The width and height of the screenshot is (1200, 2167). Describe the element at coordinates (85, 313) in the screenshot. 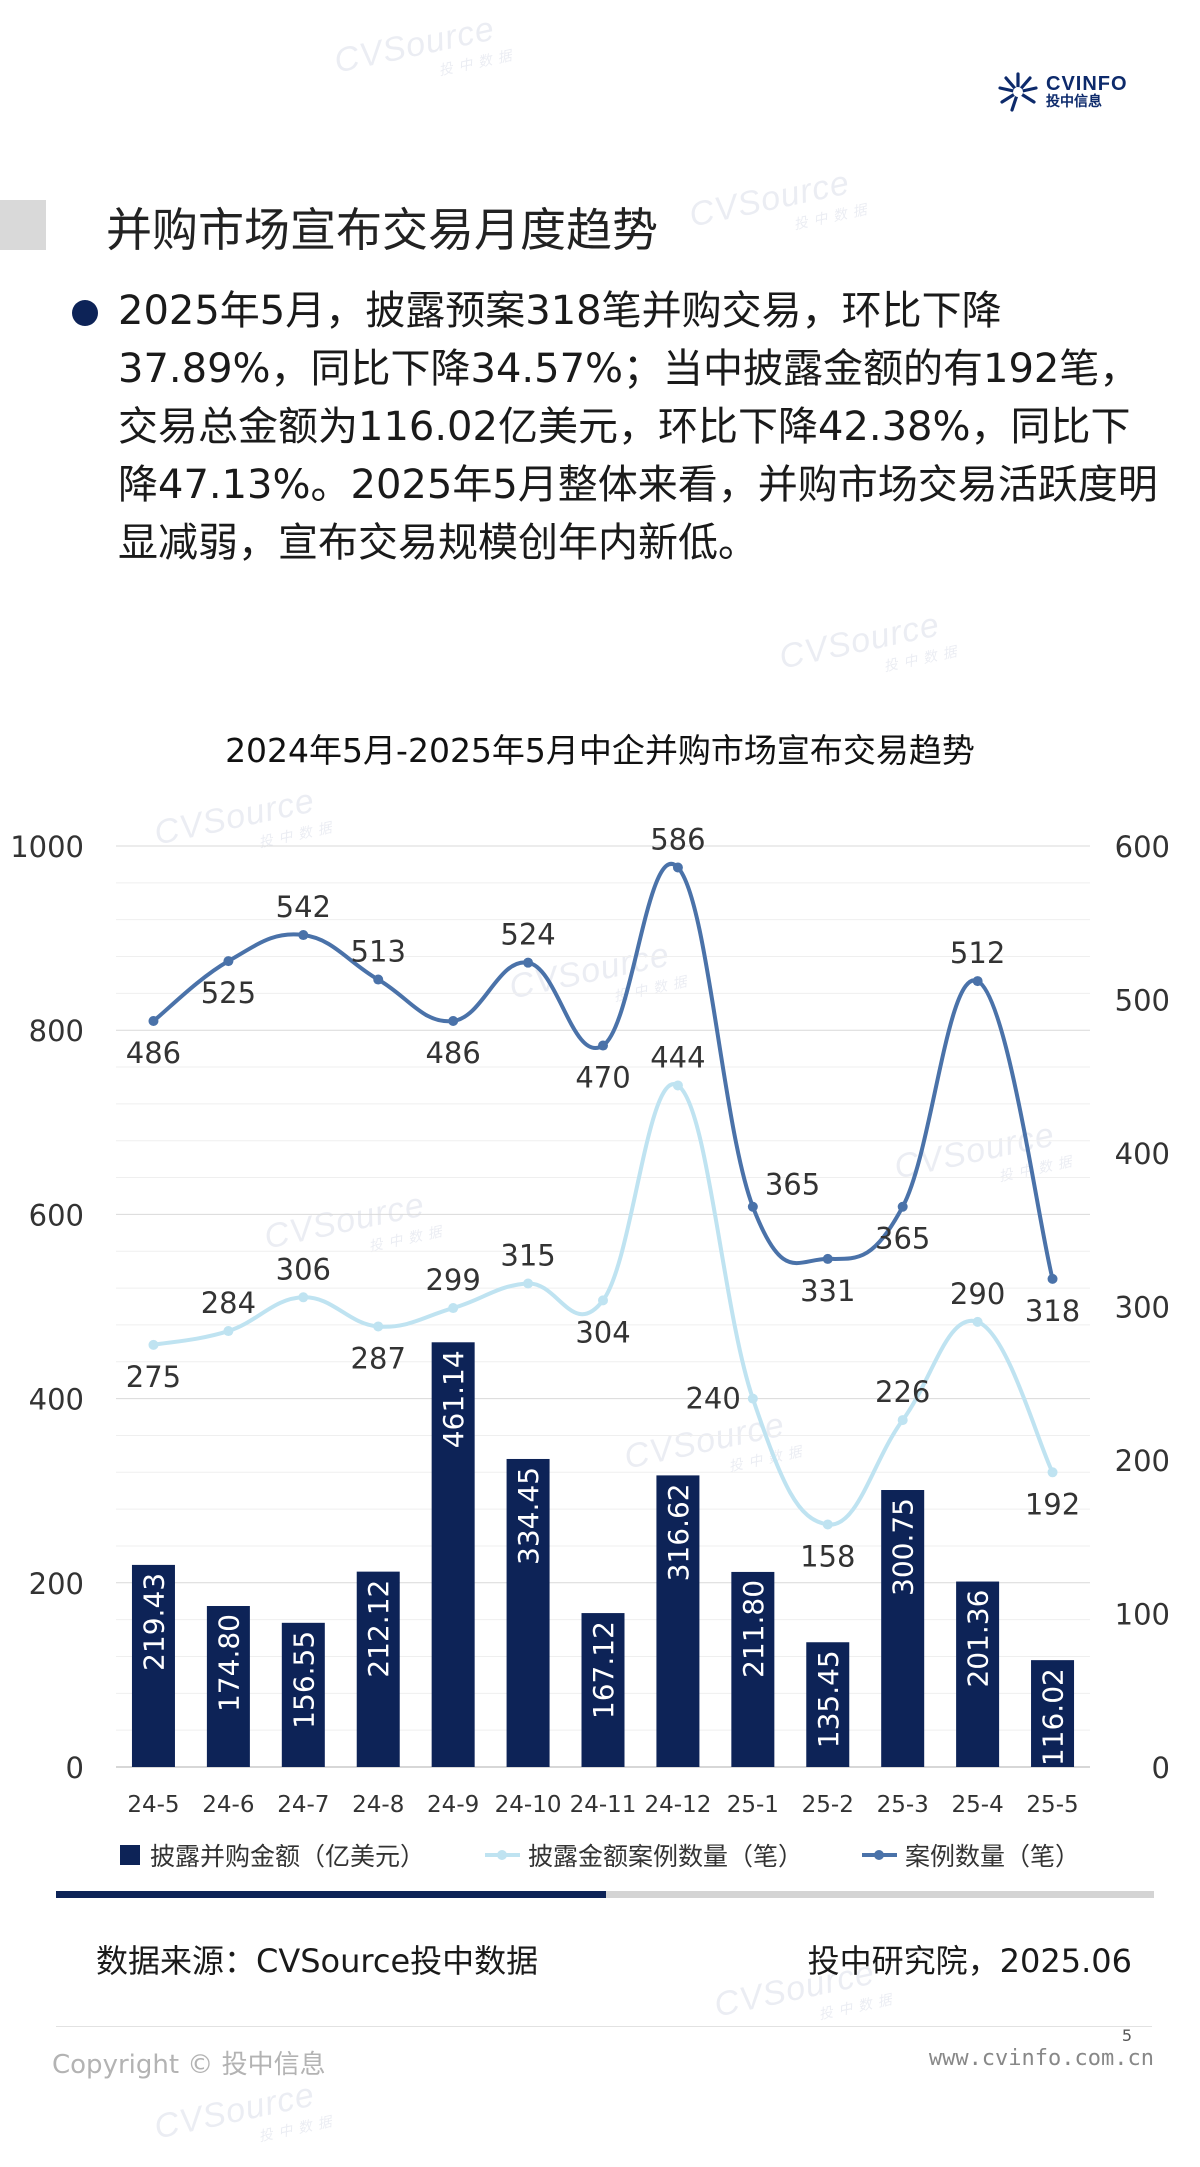

I see `bullet-icon` at that location.